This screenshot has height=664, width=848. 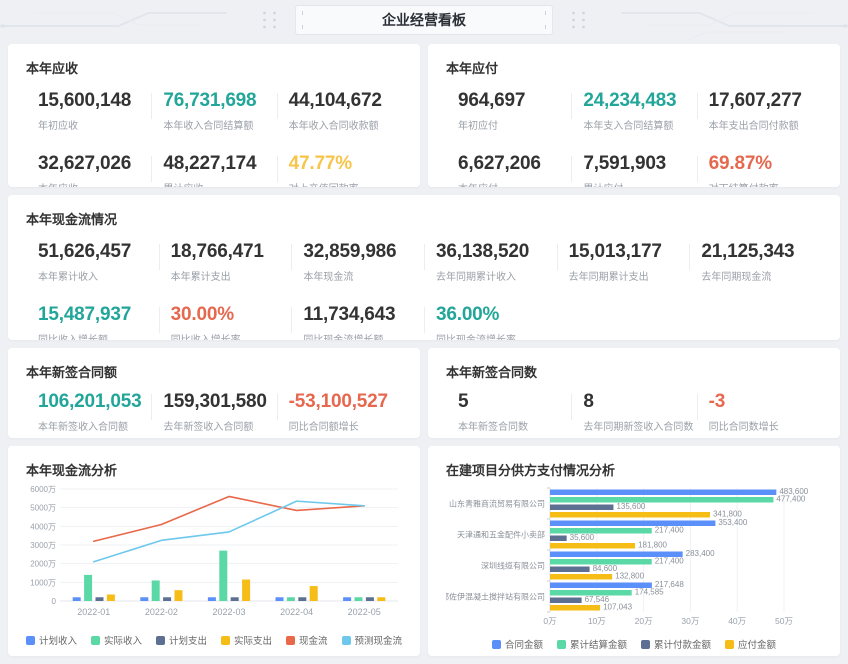 I want to click on svg-text: 山东青雅商流贸易有限公司, so click(x=497, y=504).